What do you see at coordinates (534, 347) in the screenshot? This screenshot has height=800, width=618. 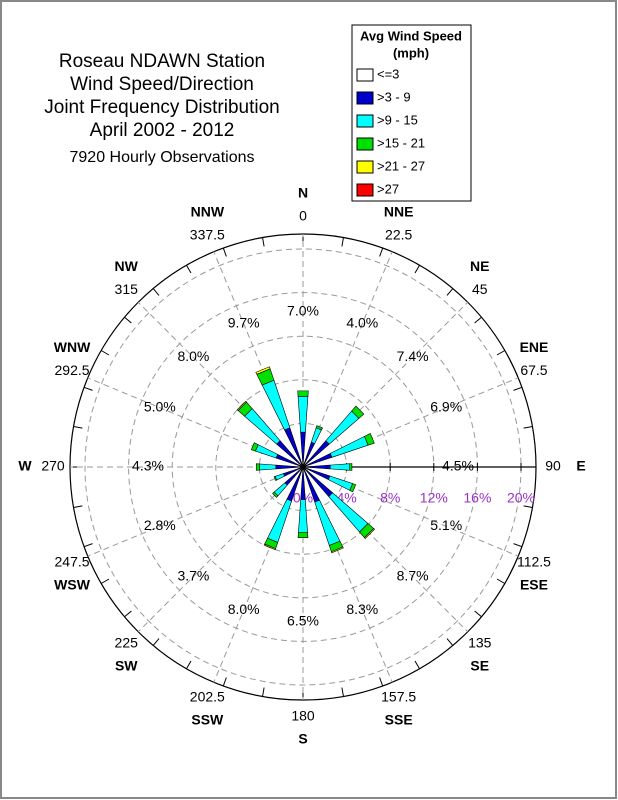 I see `direction-label: ENE` at bounding box center [534, 347].